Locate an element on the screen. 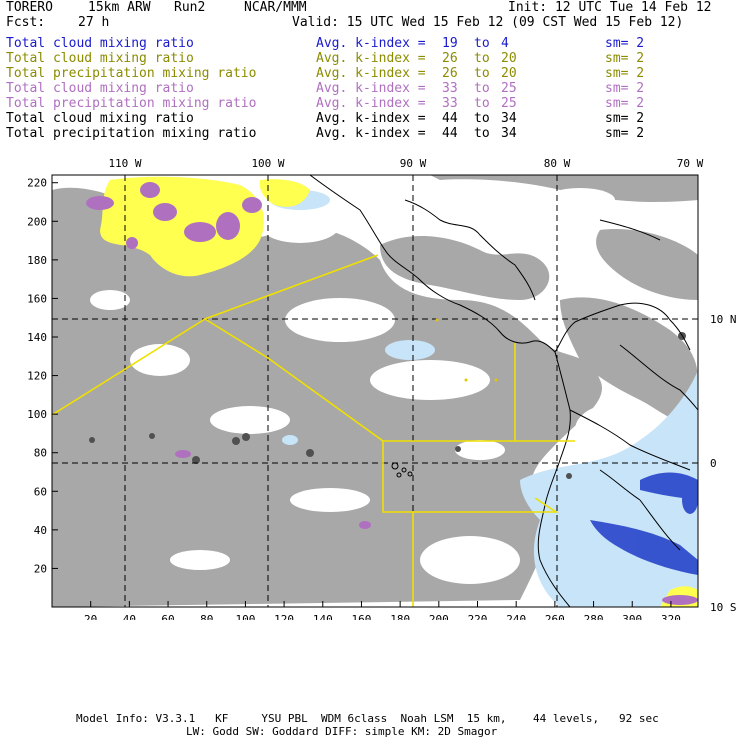 The width and height of the screenshot is (740, 740). x-tick-label: 80 is located at coordinates (206, 616).